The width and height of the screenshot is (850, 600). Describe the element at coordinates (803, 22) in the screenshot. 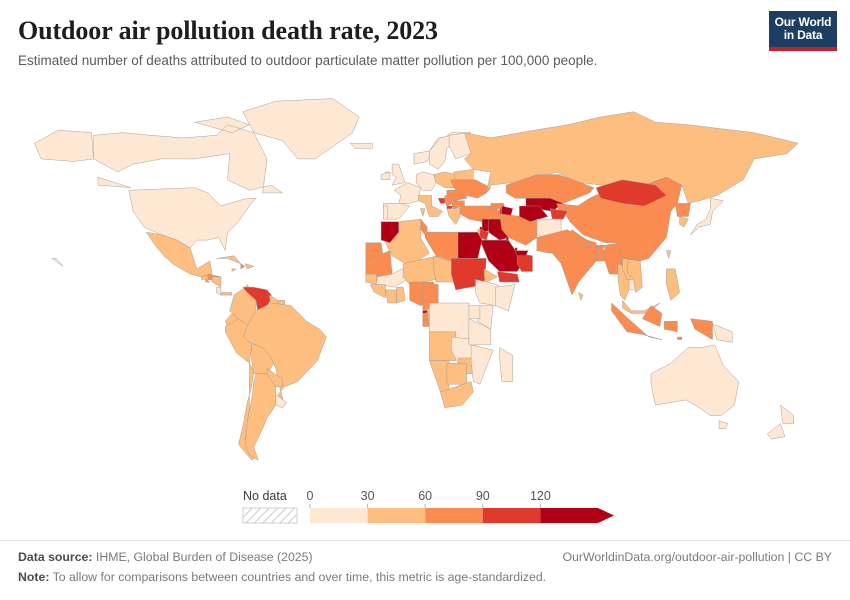

I see `owid-logo-line1: Our World` at that location.